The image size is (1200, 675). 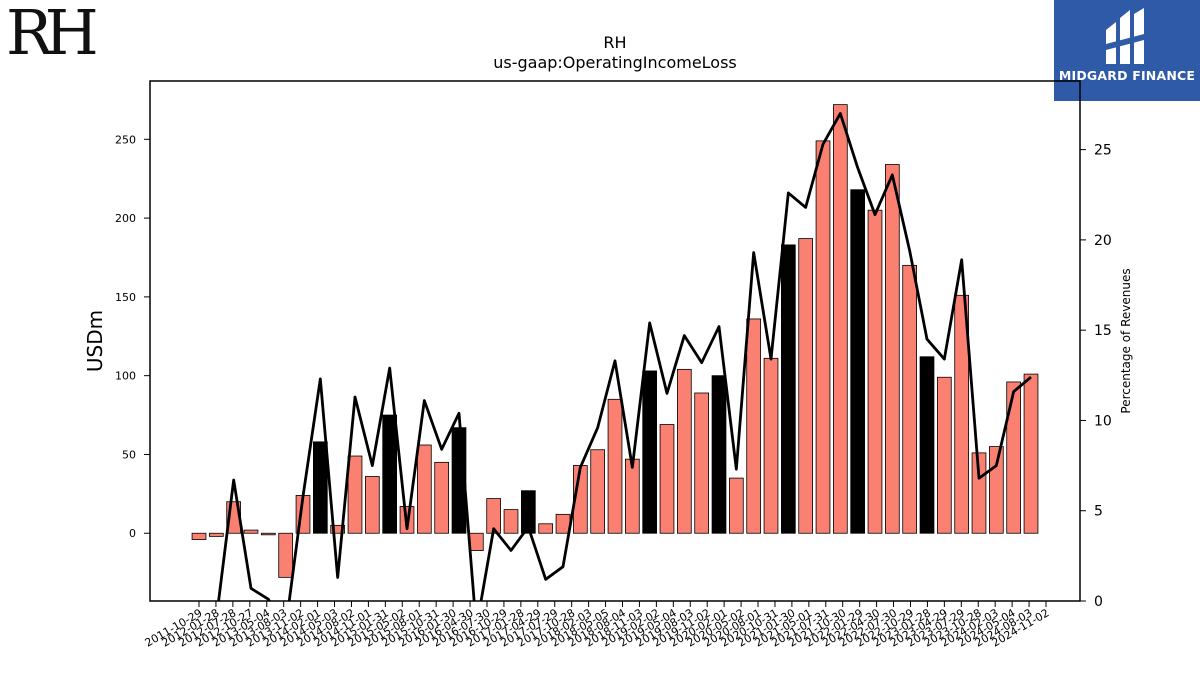 I want to click on rh-logo: RH, so click(x=54, y=36).